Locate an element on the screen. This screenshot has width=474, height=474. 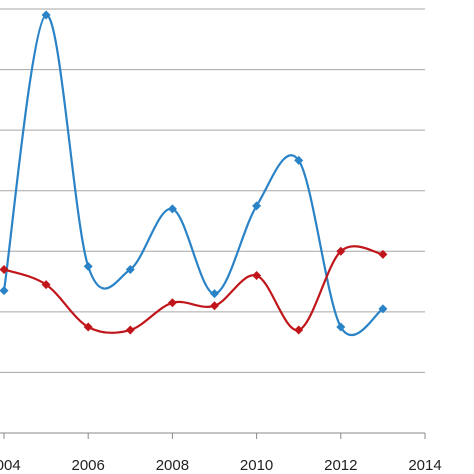
x-axis-ticks is located at coordinates (214, 436).